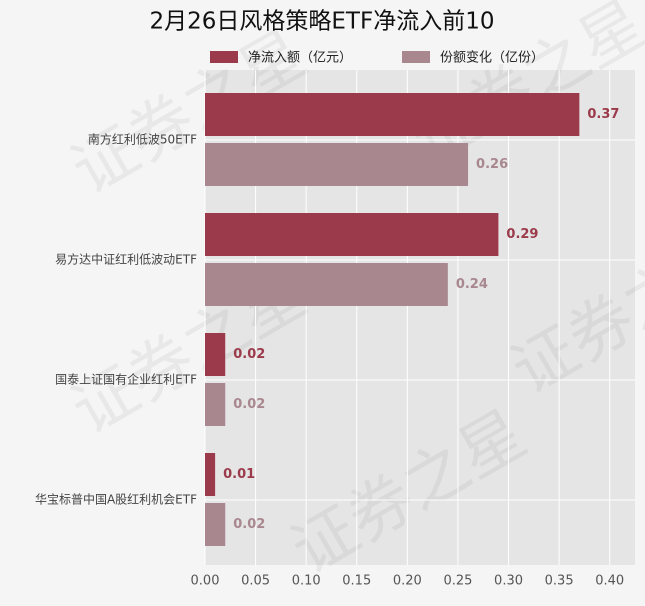 The height and width of the screenshot is (606, 645). Describe the element at coordinates (508, 581) in the screenshot. I see `x-tick-label: 0.30` at that location.